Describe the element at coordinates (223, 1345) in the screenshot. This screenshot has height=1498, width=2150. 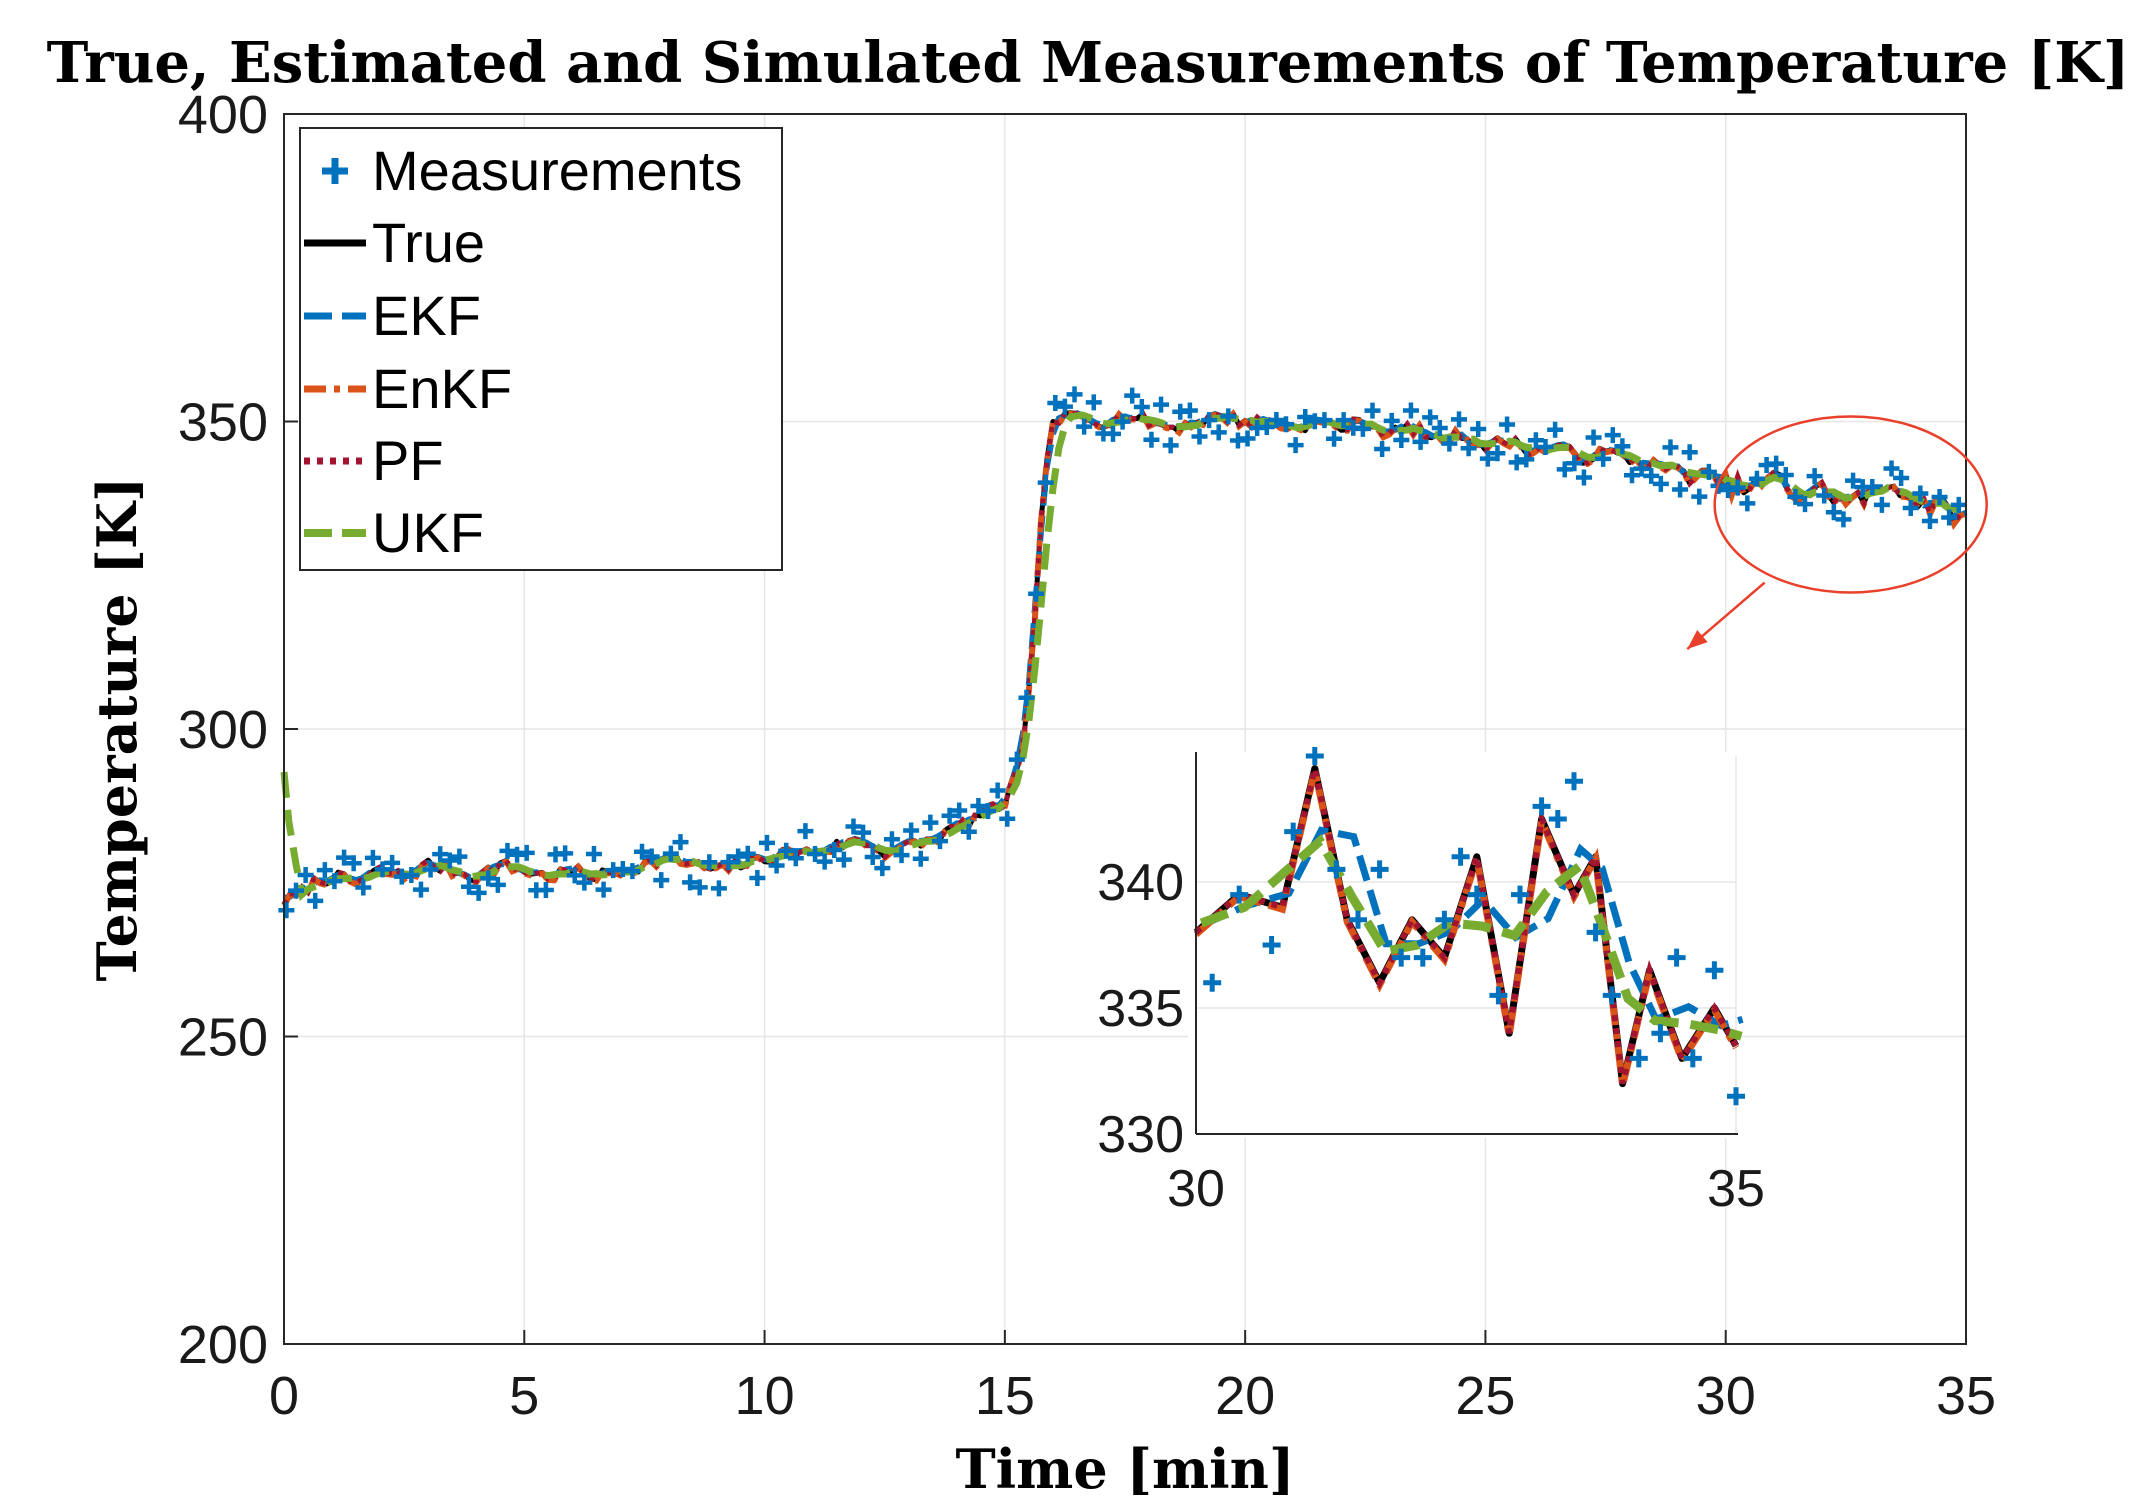
I see `y-tick-label: 200` at that location.